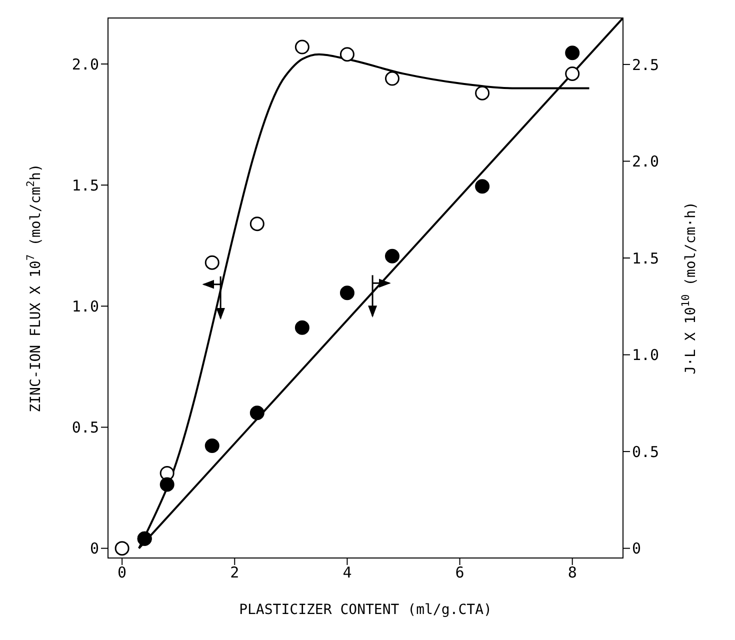 This screenshot has height=640, width=735. What do you see at coordinates (365, 610) in the screenshot?
I see `x-axis-title: PLASTICIZER CONTENT (ml/g.CTA)` at bounding box center [365, 610].